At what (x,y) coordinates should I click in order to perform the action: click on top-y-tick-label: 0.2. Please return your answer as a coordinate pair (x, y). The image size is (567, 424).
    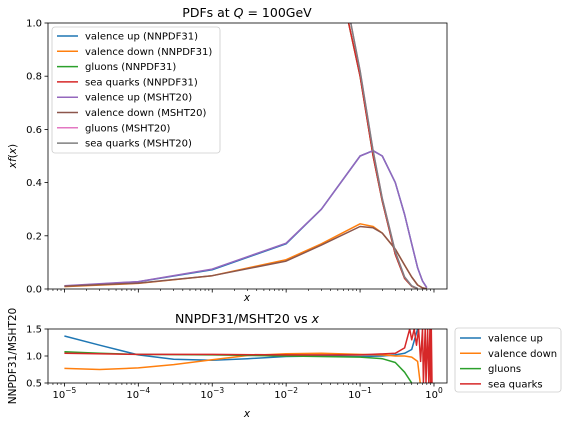
    Looking at the image, I should click on (34, 236).